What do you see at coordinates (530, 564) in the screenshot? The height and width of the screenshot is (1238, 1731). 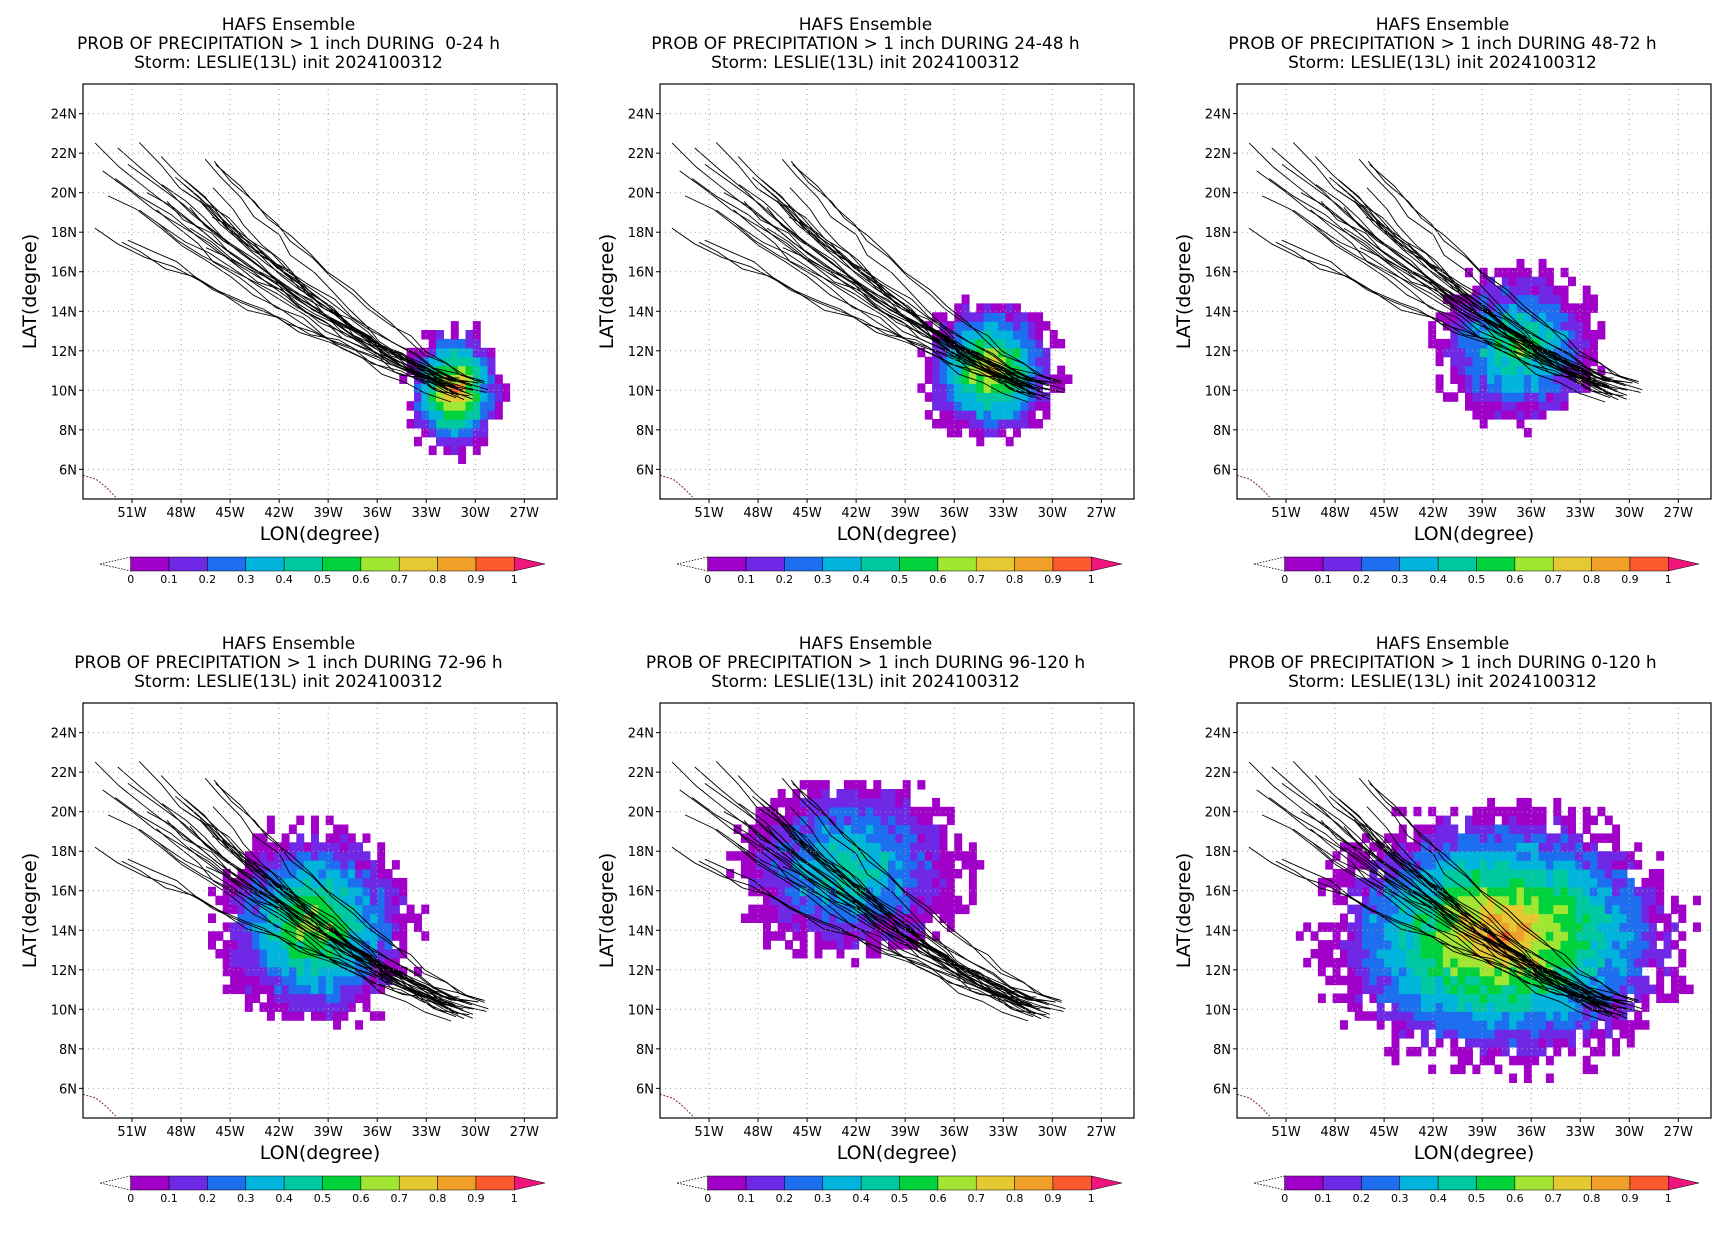 I see `colorbar-over-arrow` at bounding box center [530, 564].